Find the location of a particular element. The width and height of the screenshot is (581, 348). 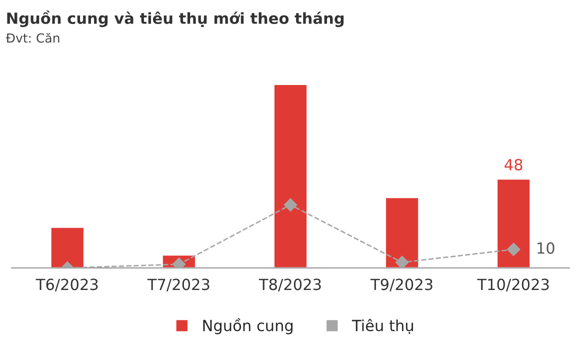

data-label: 10 is located at coordinates (546, 248).